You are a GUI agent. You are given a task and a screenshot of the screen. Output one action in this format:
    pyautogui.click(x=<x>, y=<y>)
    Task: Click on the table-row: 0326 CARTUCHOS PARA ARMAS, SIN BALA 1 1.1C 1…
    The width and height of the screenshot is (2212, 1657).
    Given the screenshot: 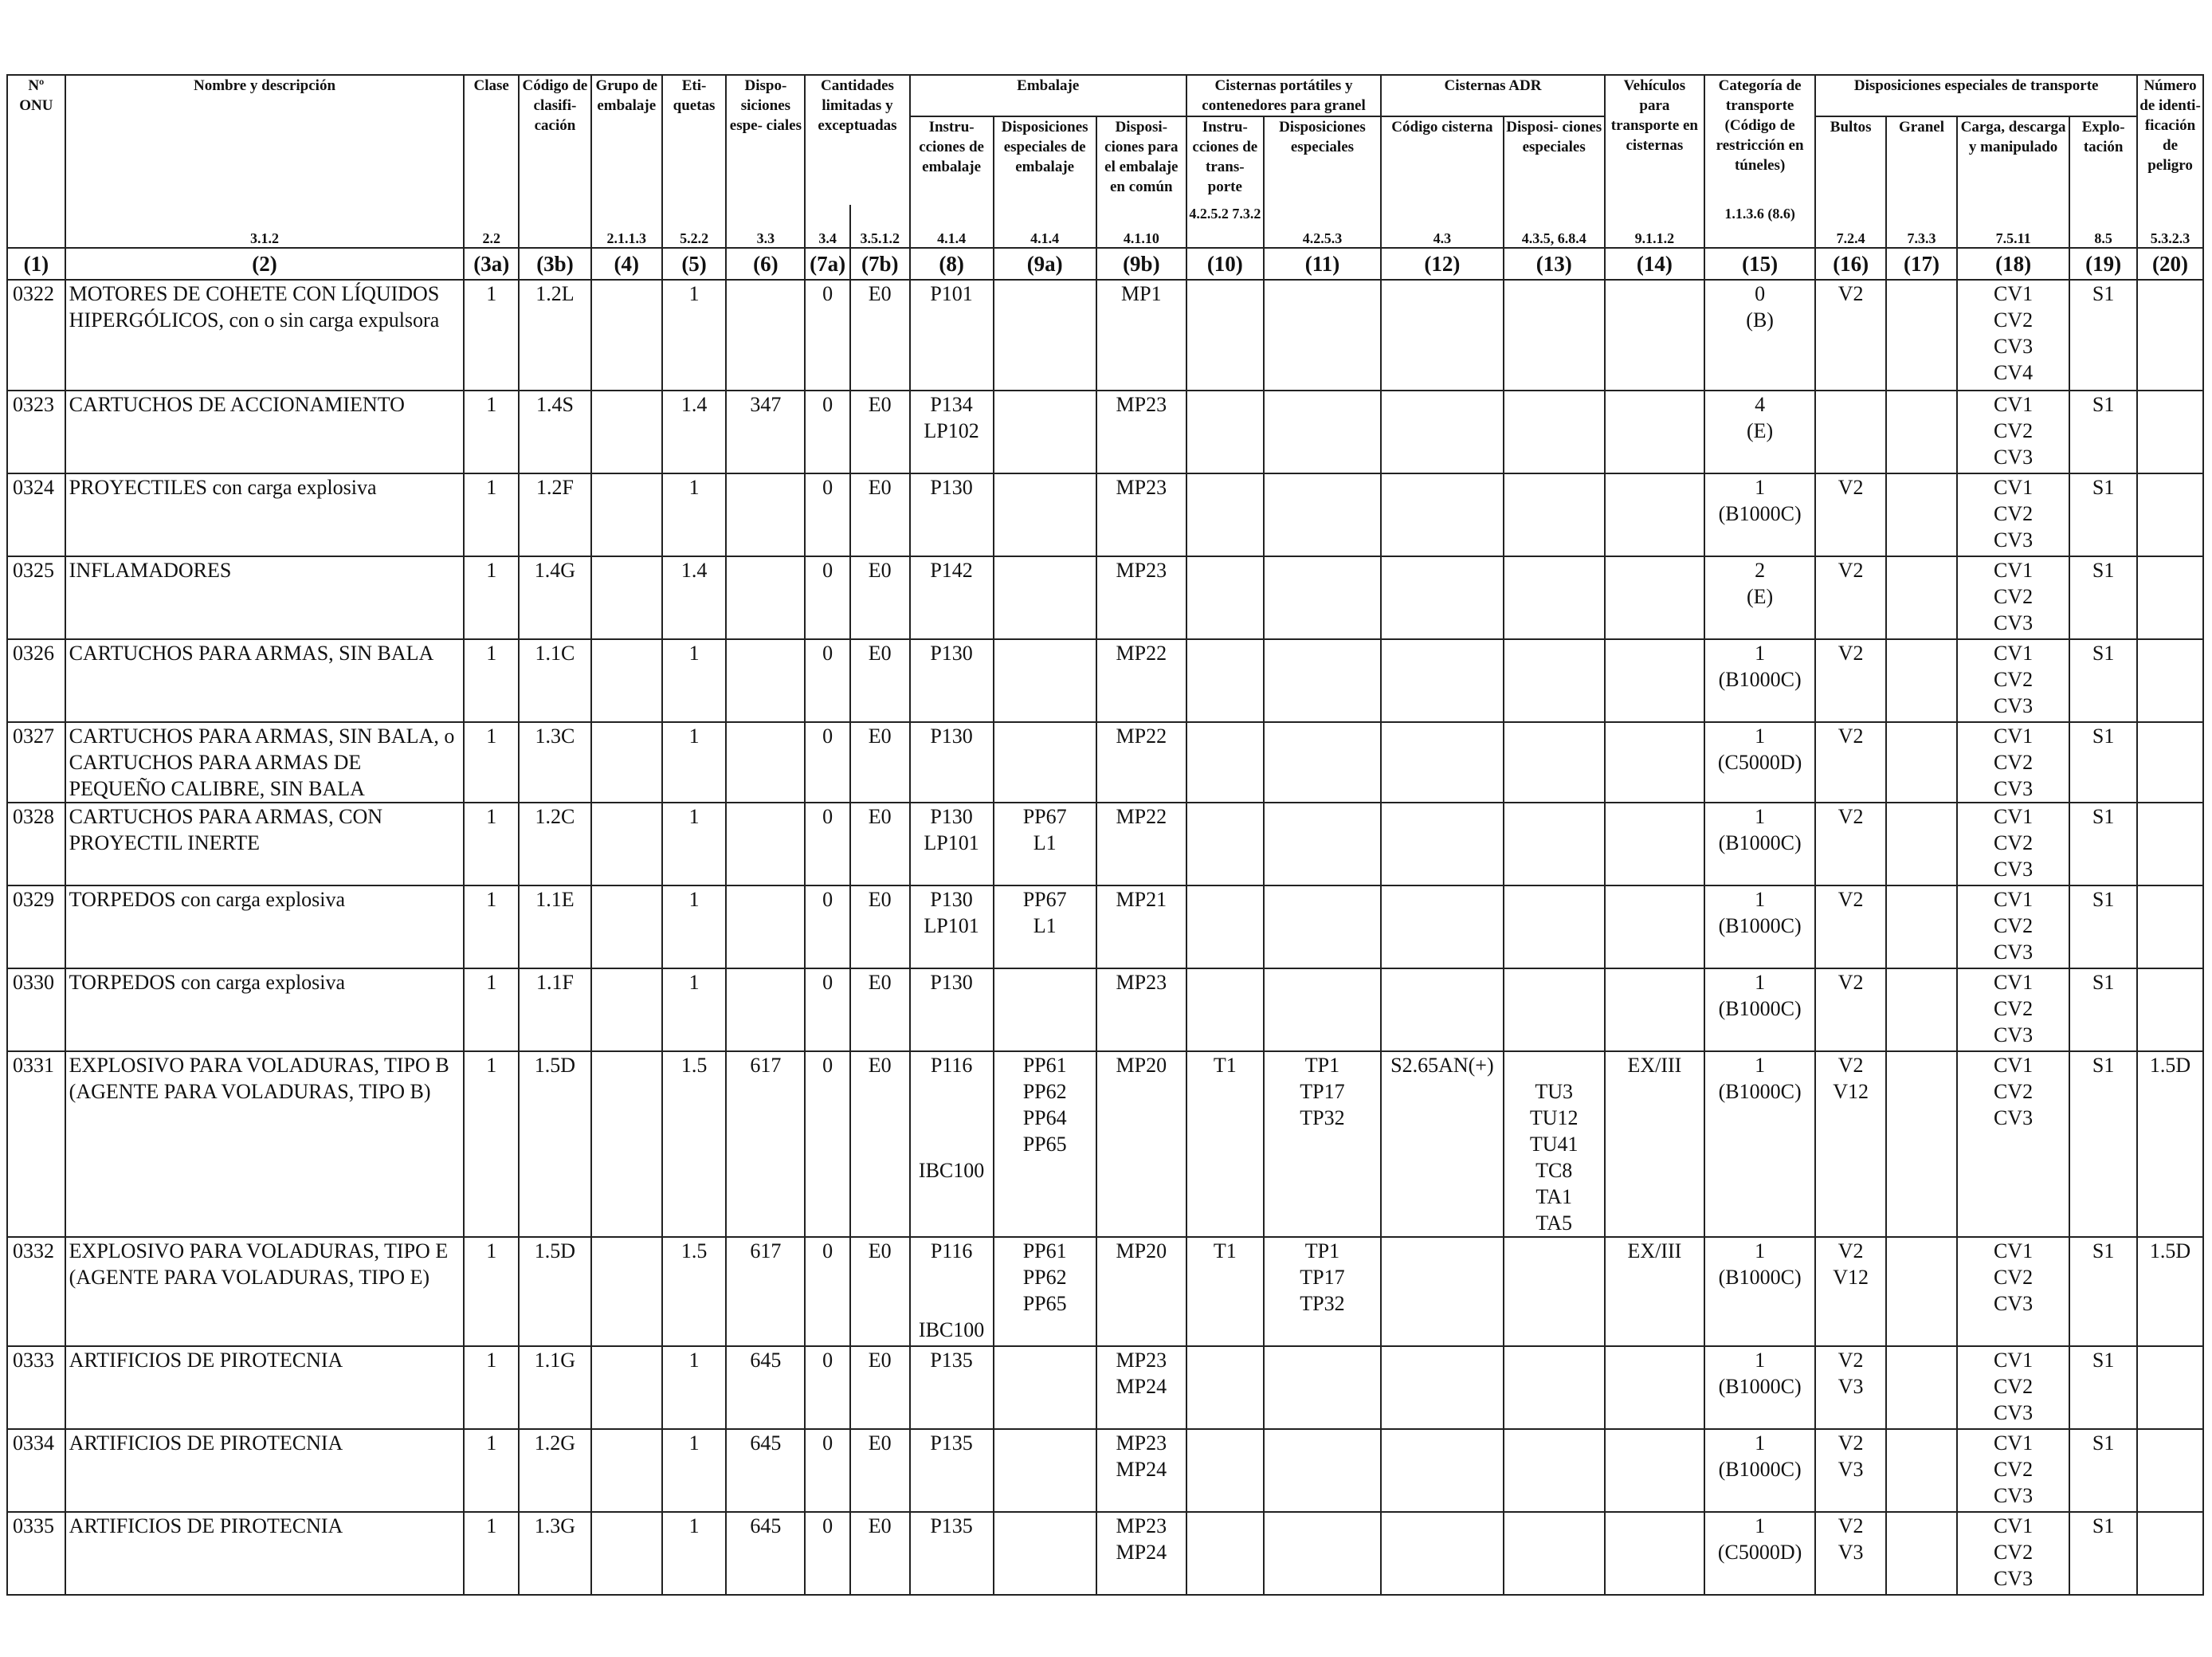 What is the action you would take?
    pyautogui.click(x=1105, y=681)
    